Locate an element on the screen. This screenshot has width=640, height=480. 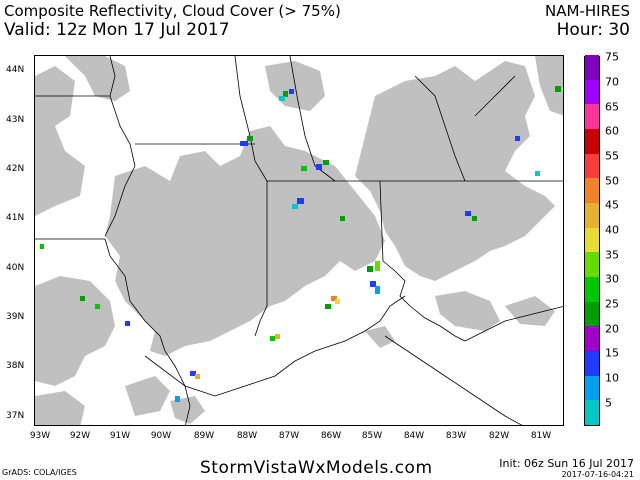
lon-label: 91W is located at coordinates (120, 436).